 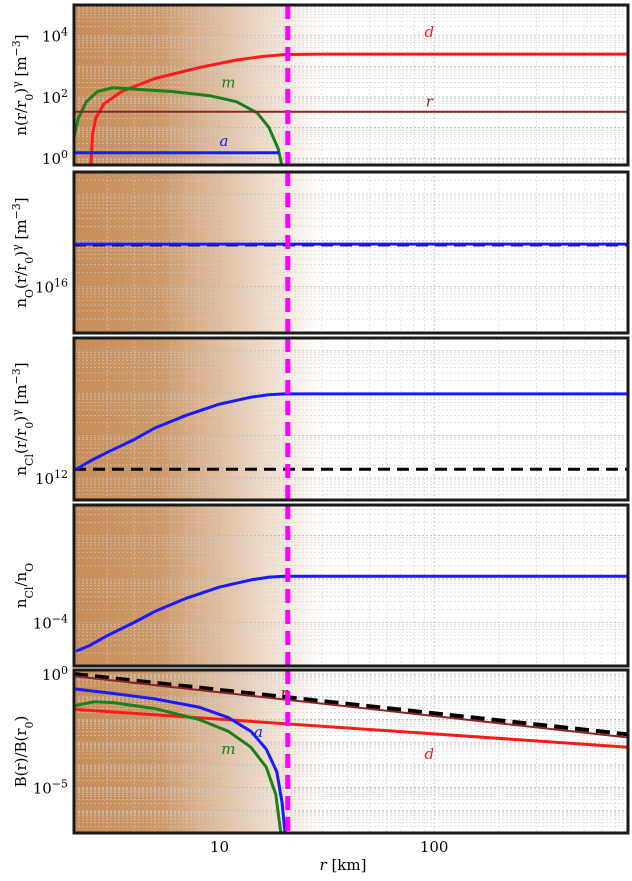 I want to click on y-tick-label: 10¹², so click(x=51, y=477).